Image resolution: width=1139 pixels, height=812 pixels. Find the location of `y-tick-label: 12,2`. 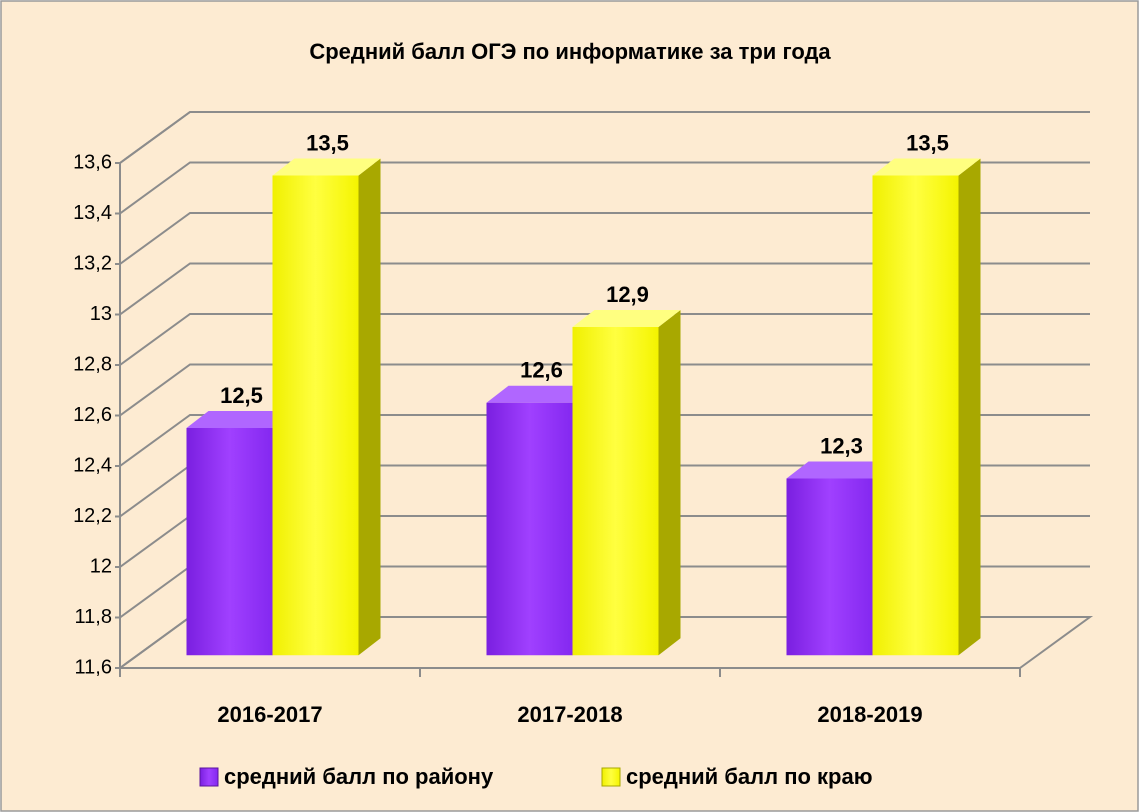

y-tick-label: 12,2 is located at coordinates (92, 516).